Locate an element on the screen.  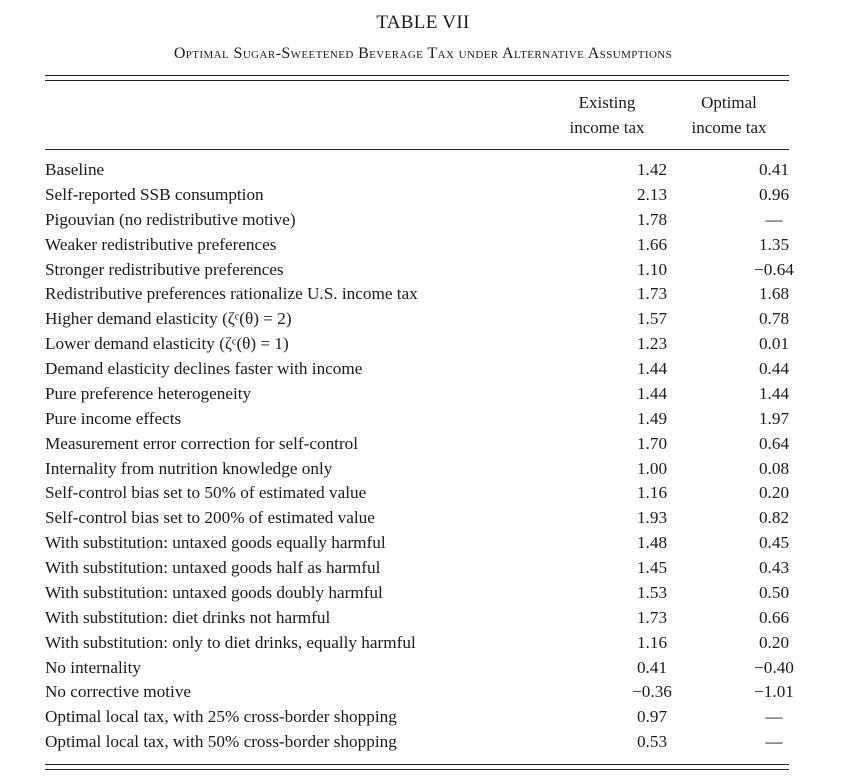
cell-existing-income-tax: 1.45 is located at coordinates (652, 567).